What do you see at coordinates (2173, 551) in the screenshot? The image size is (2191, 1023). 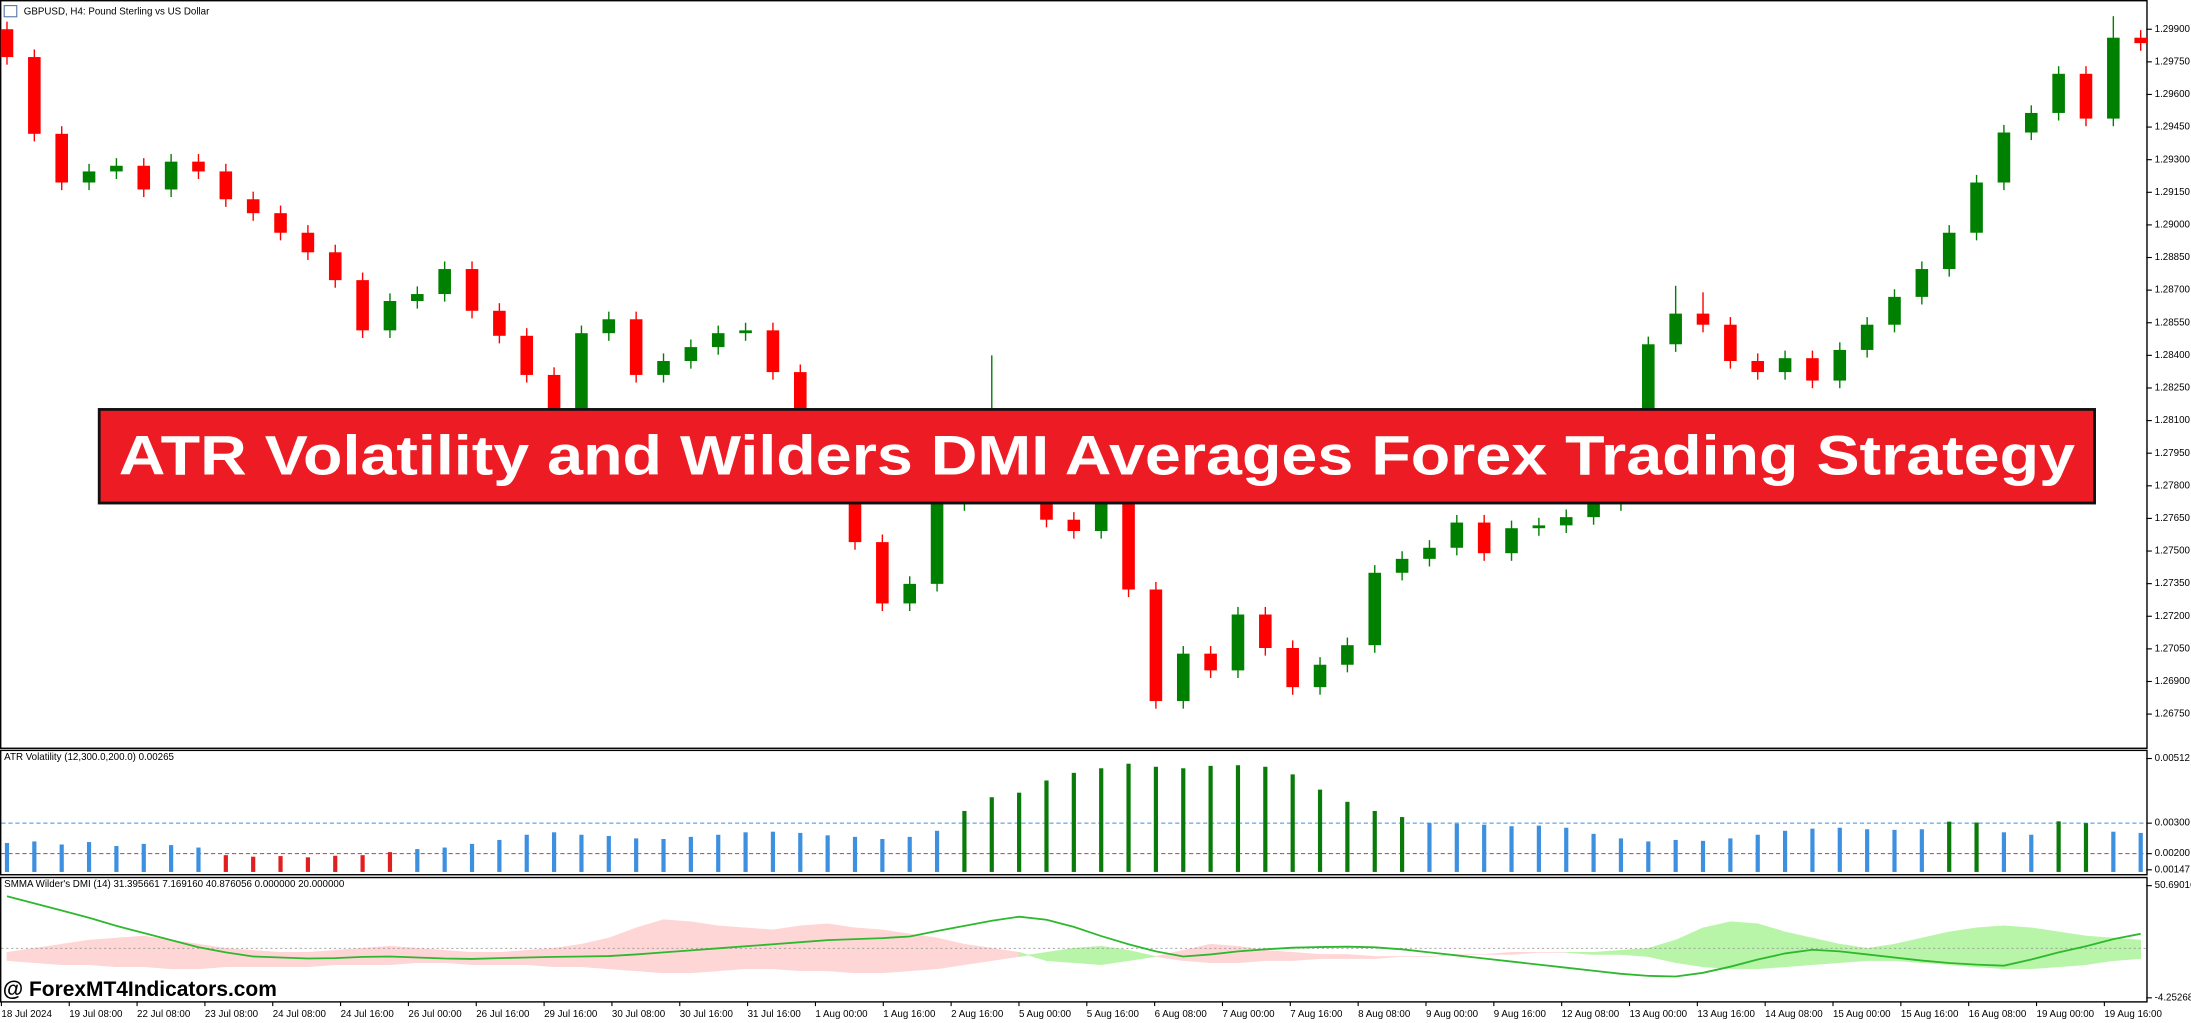 I see `y-tick-label: 1.27500` at bounding box center [2173, 551].